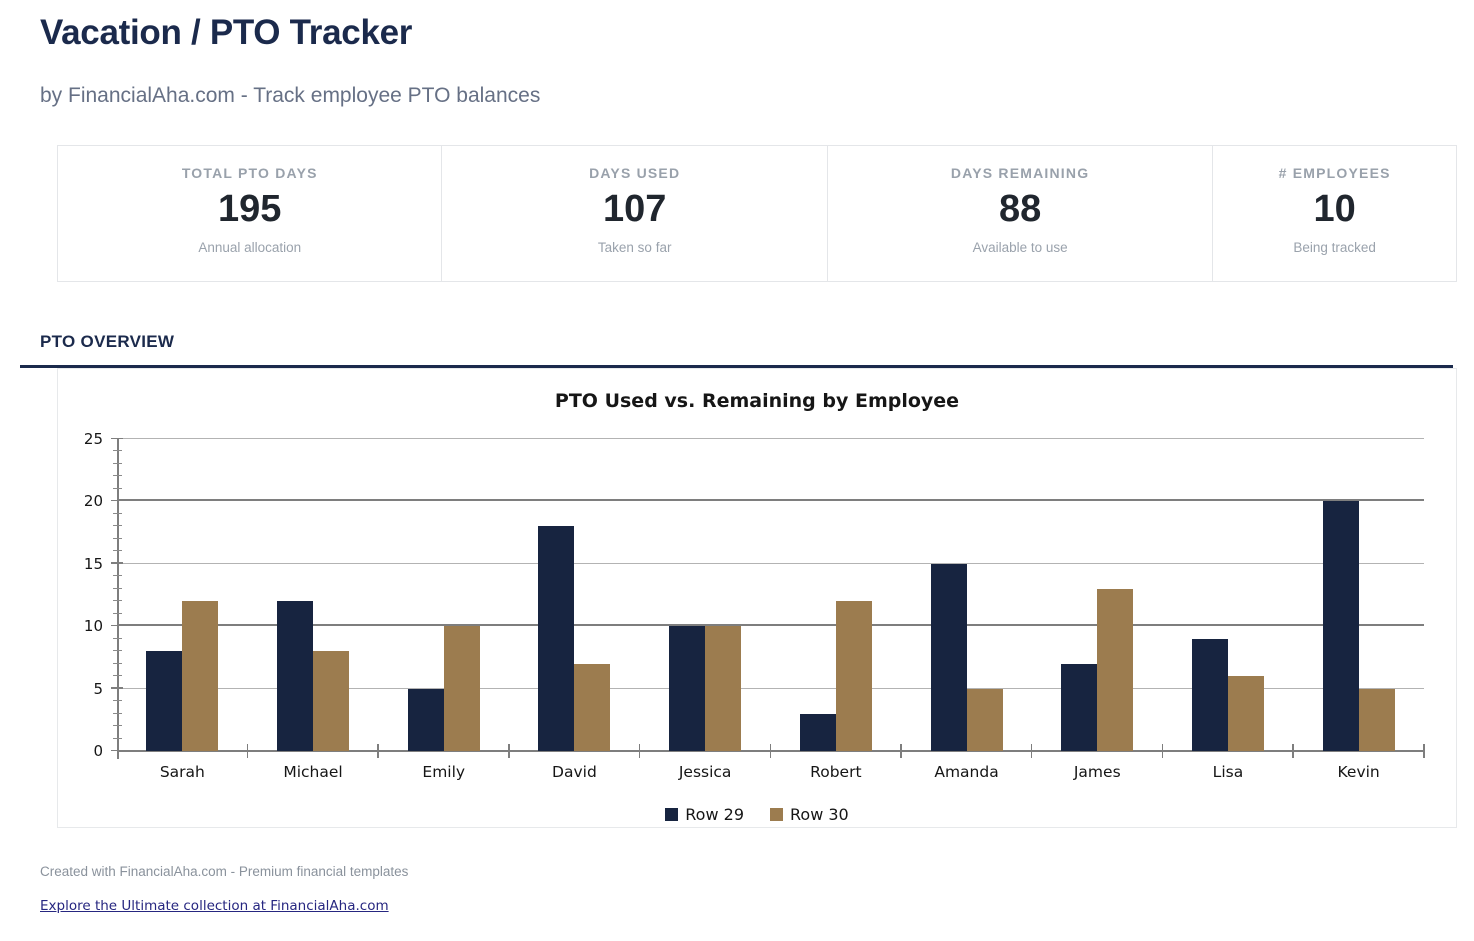 Image resolution: width=1474 pixels, height=941 pixels. I want to click on stat-sublabel: Taken so far, so click(634, 247).